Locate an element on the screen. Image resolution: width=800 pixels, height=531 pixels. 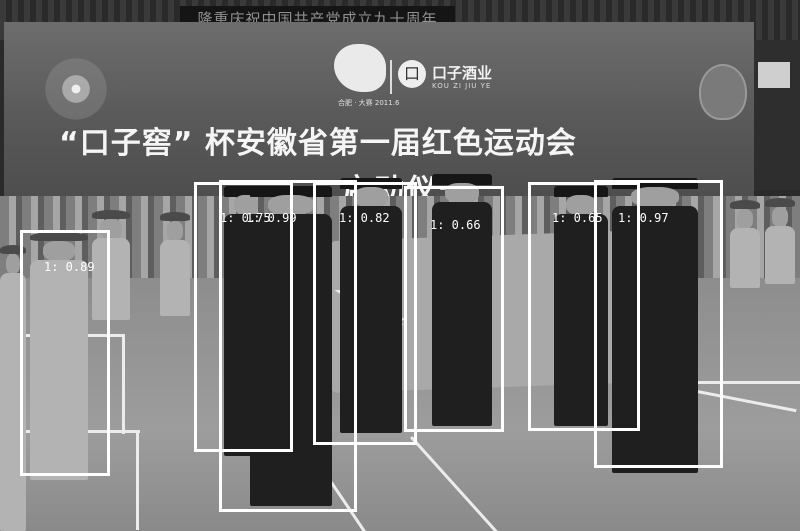
brand-logo-icon: 口 is located at coordinates (412, 74).